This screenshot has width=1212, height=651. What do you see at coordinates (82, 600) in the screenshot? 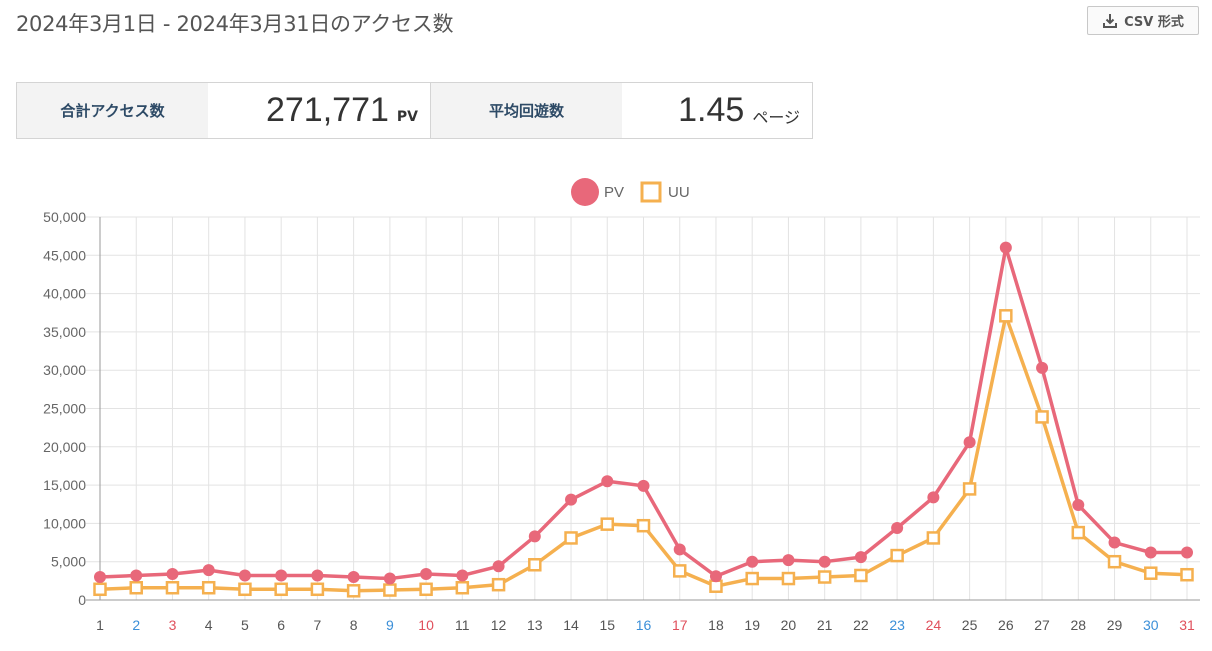
I see `y-tick-label: 0` at bounding box center [82, 600].